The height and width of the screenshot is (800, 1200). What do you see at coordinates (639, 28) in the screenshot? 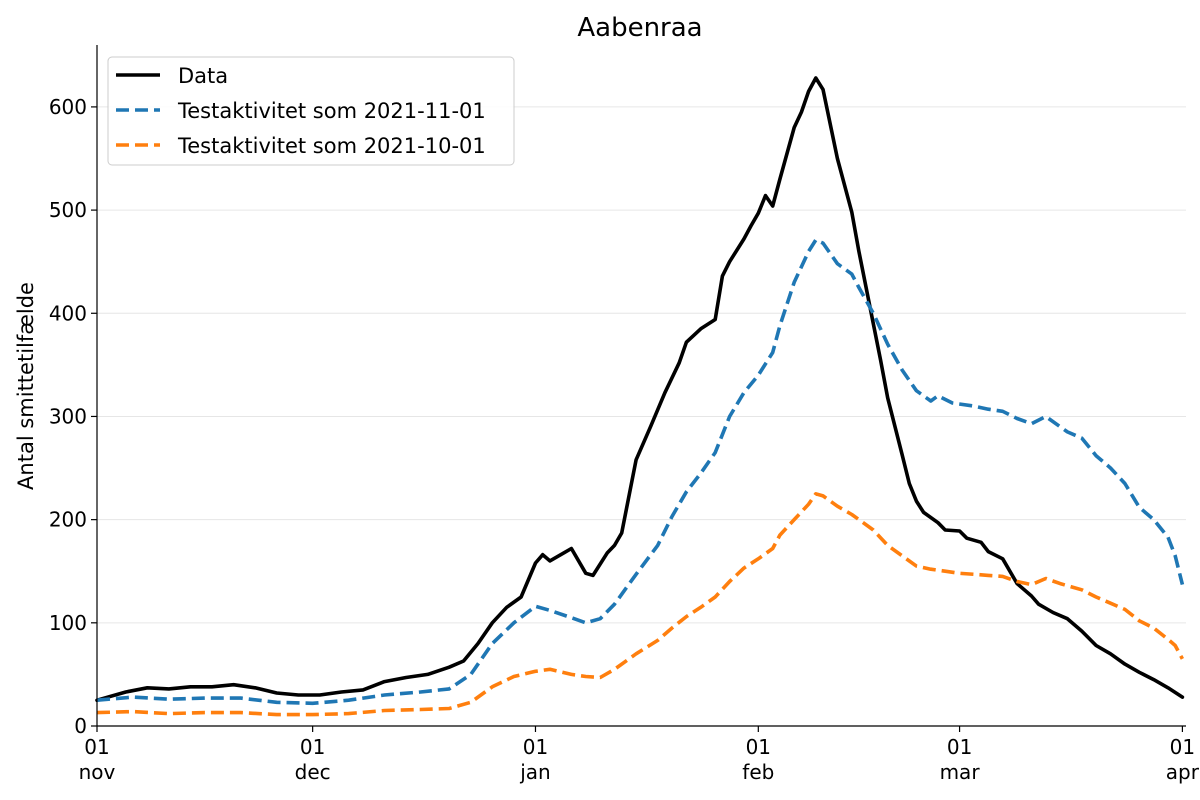
I see `chart-title: Aabenraa` at bounding box center [639, 28].